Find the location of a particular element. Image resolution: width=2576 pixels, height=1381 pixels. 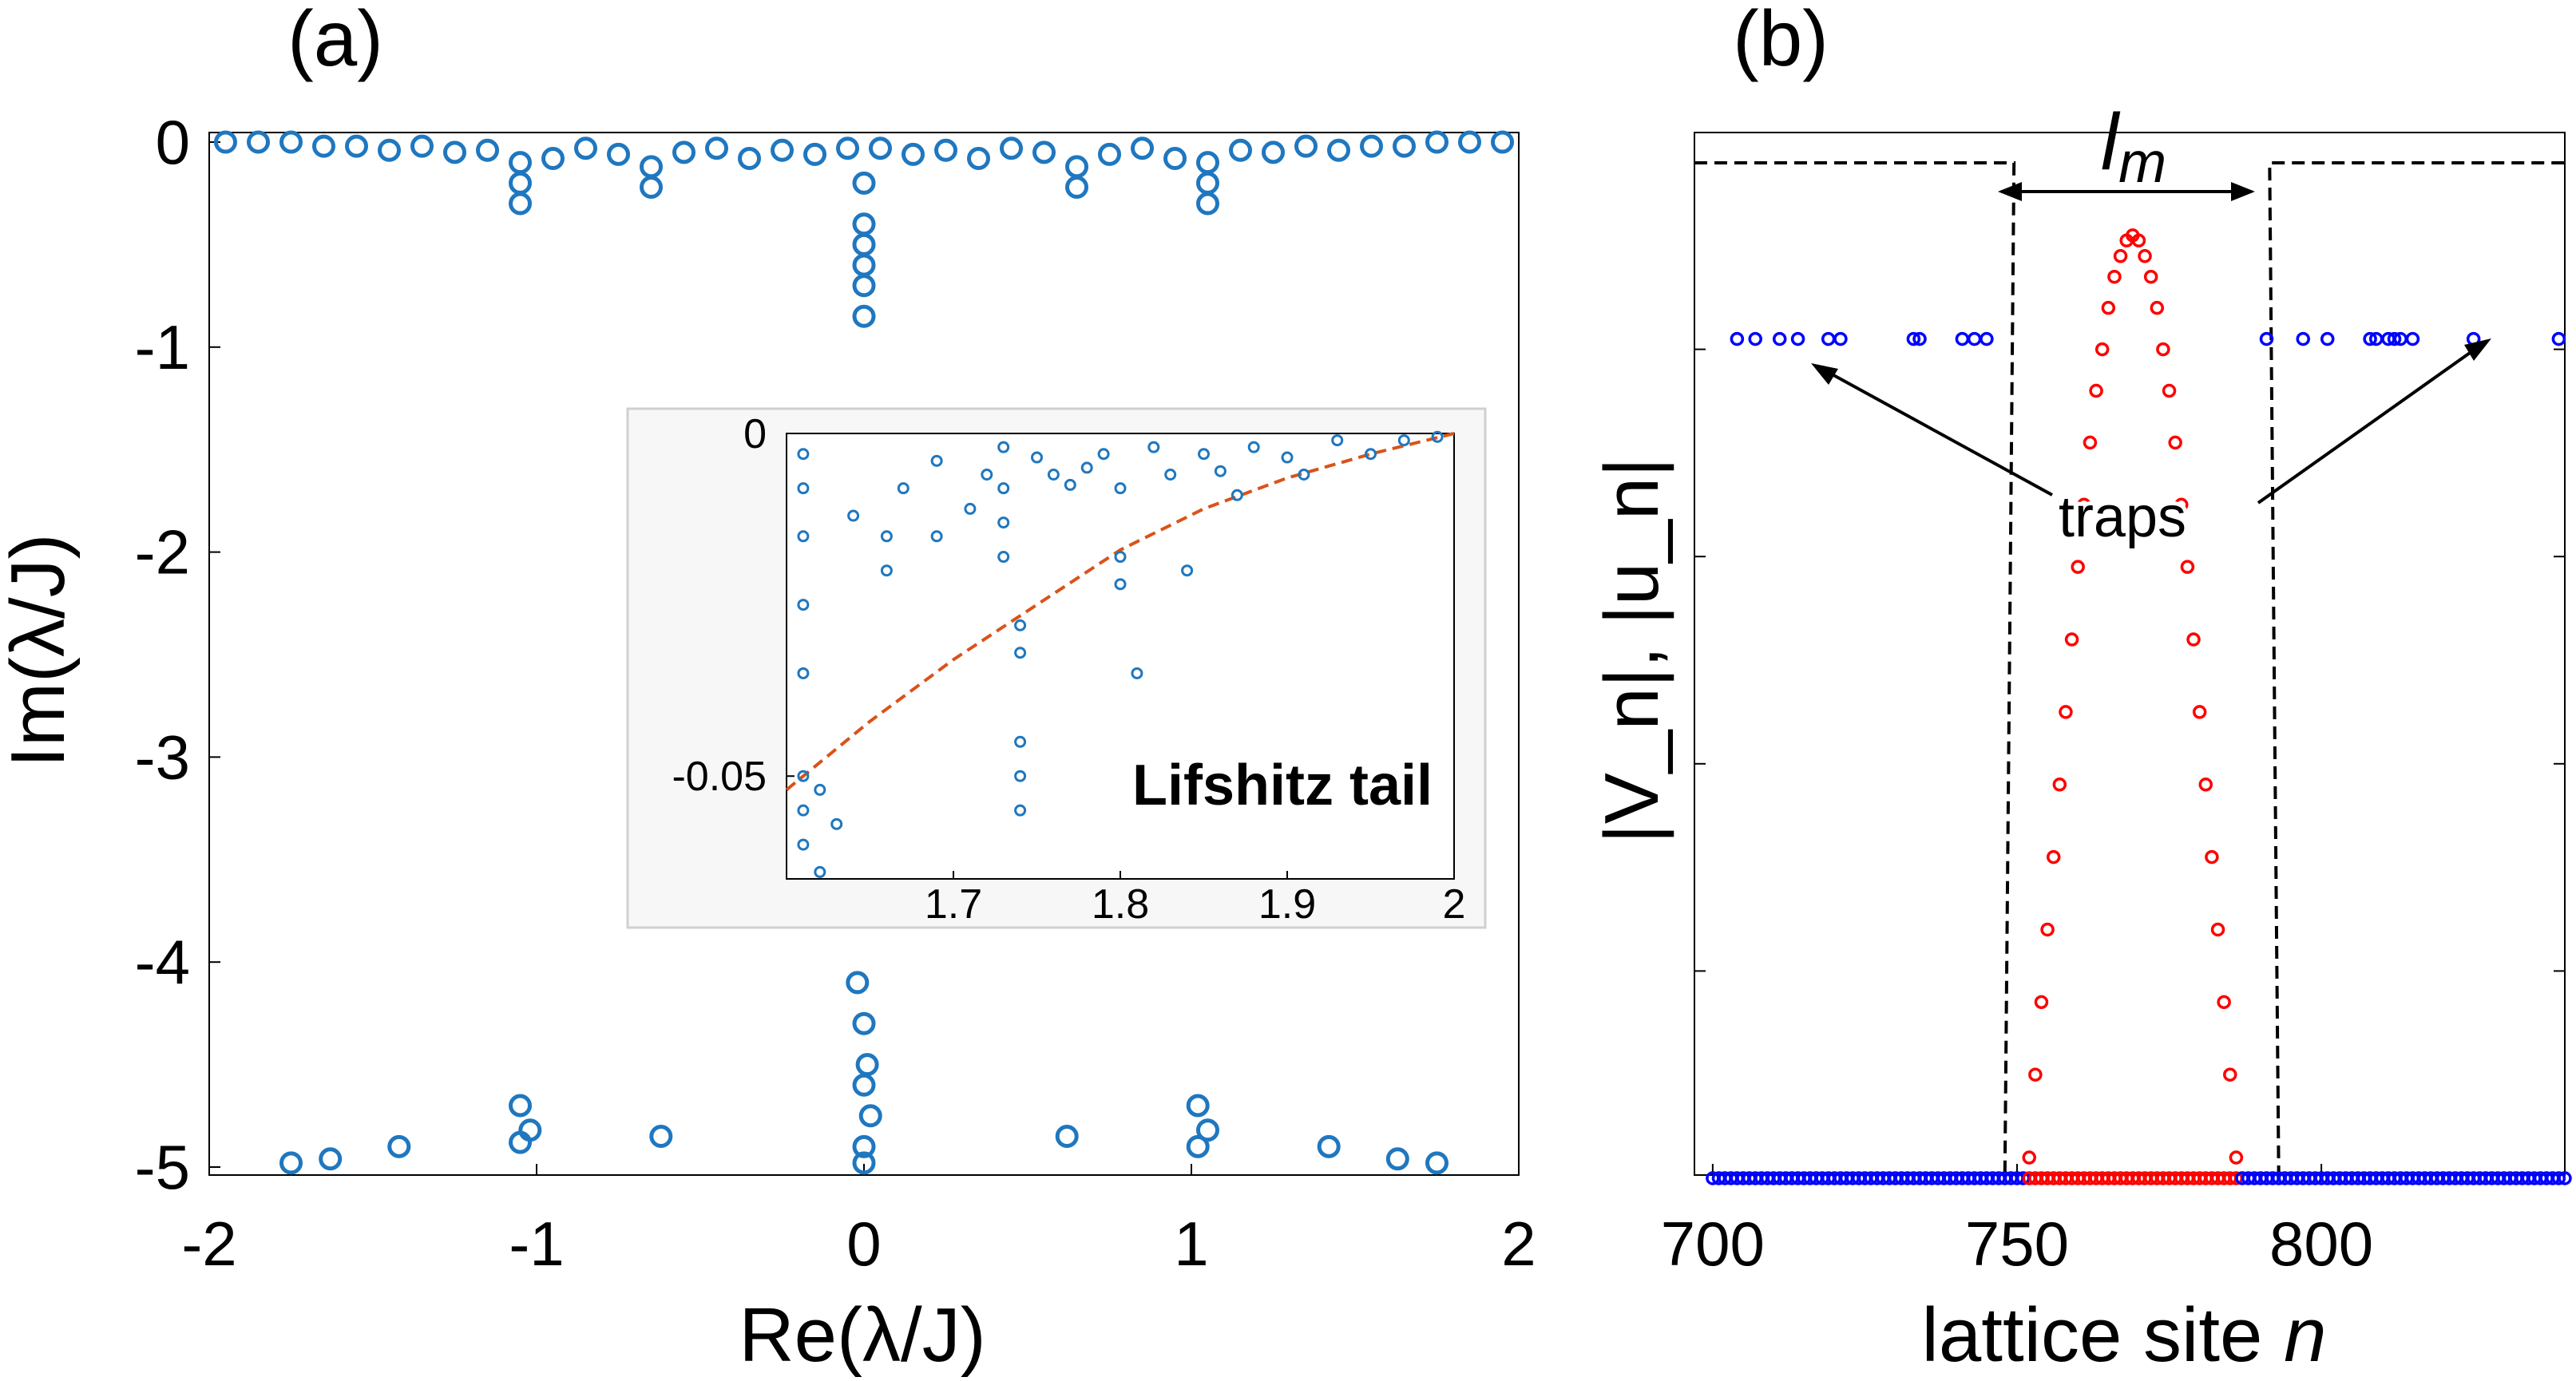

traps-label: traps is located at coordinates (2122, 517).